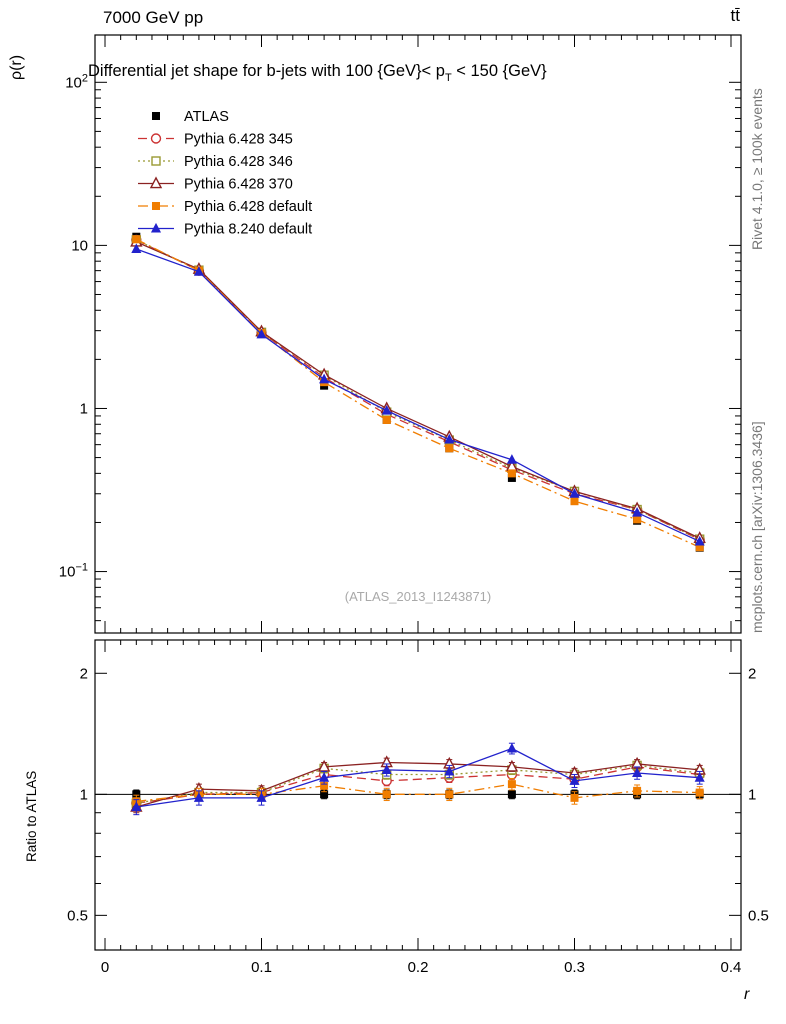 The height and width of the screenshot is (1024, 786). Describe the element at coordinates (418, 596) in the screenshot. I see `analysis-watermark: (ATLAS_2013_I1243871)` at that location.